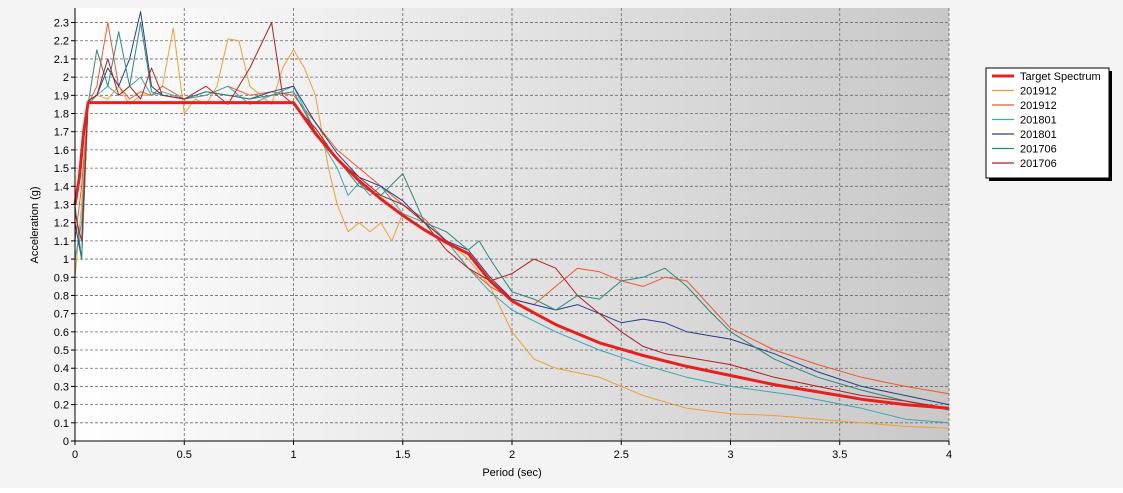 The width and height of the screenshot is (1123, 493). I want to click on y-tick-label: 2.1, so click(61, 60).